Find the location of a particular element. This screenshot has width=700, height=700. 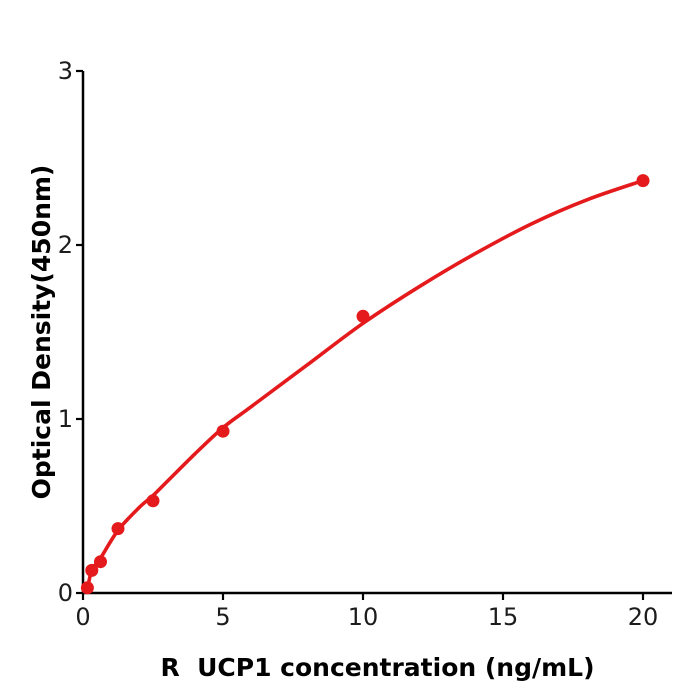

x-axis-title: R UCP1 concentration (ng/mL) is located at coordinates (377, 667).